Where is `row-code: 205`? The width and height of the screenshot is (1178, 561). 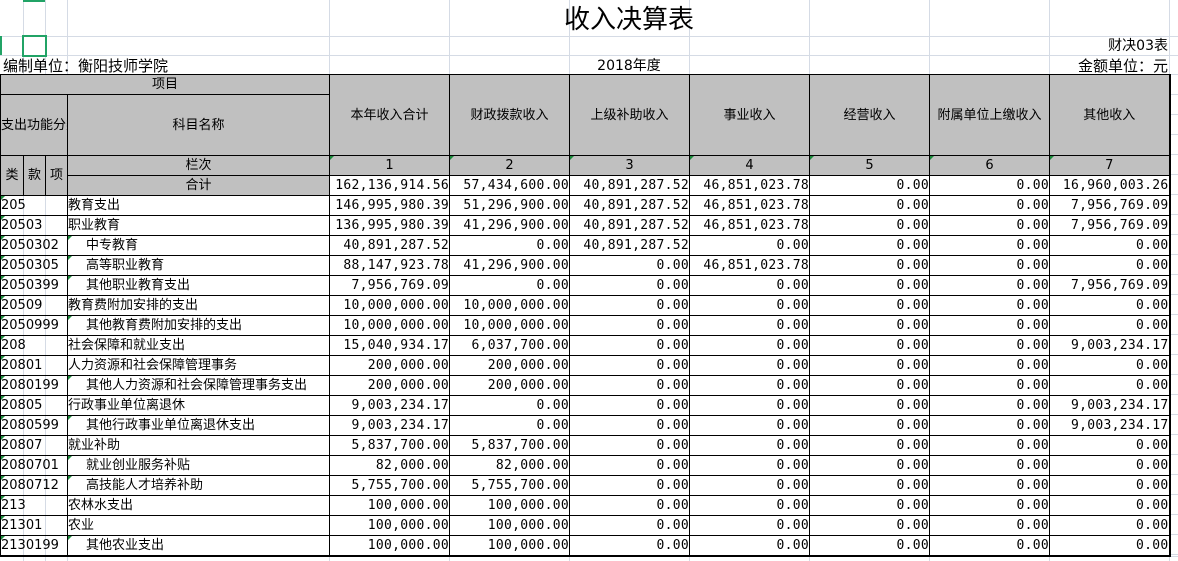 row-code: 205 is located at coordinates (34, 205).